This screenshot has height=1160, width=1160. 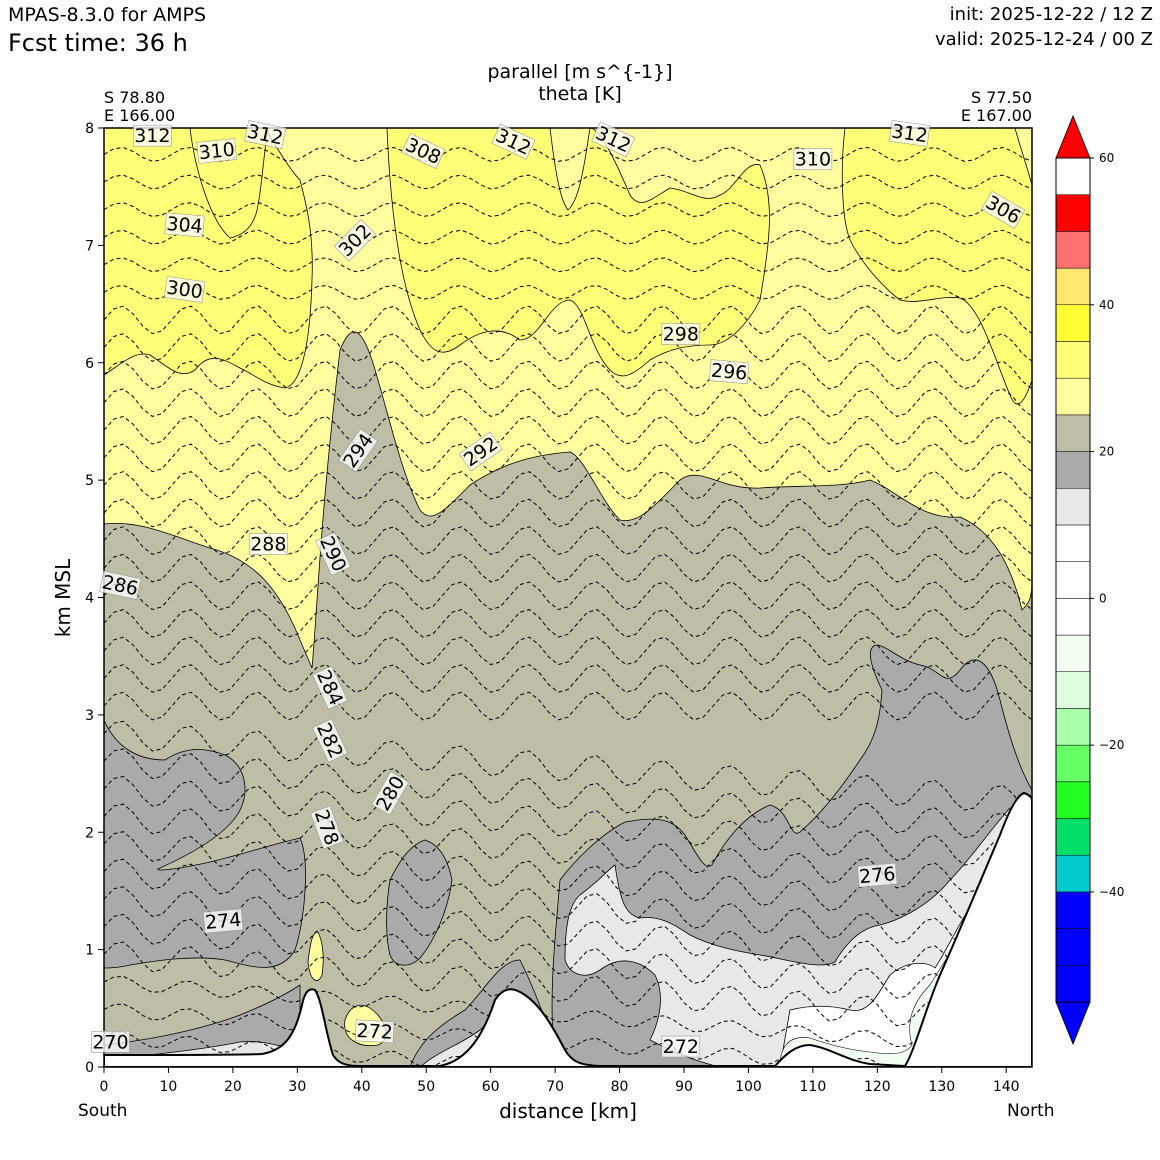 I want to click on x-tick-label: 90, so click(x=684, y=1087).